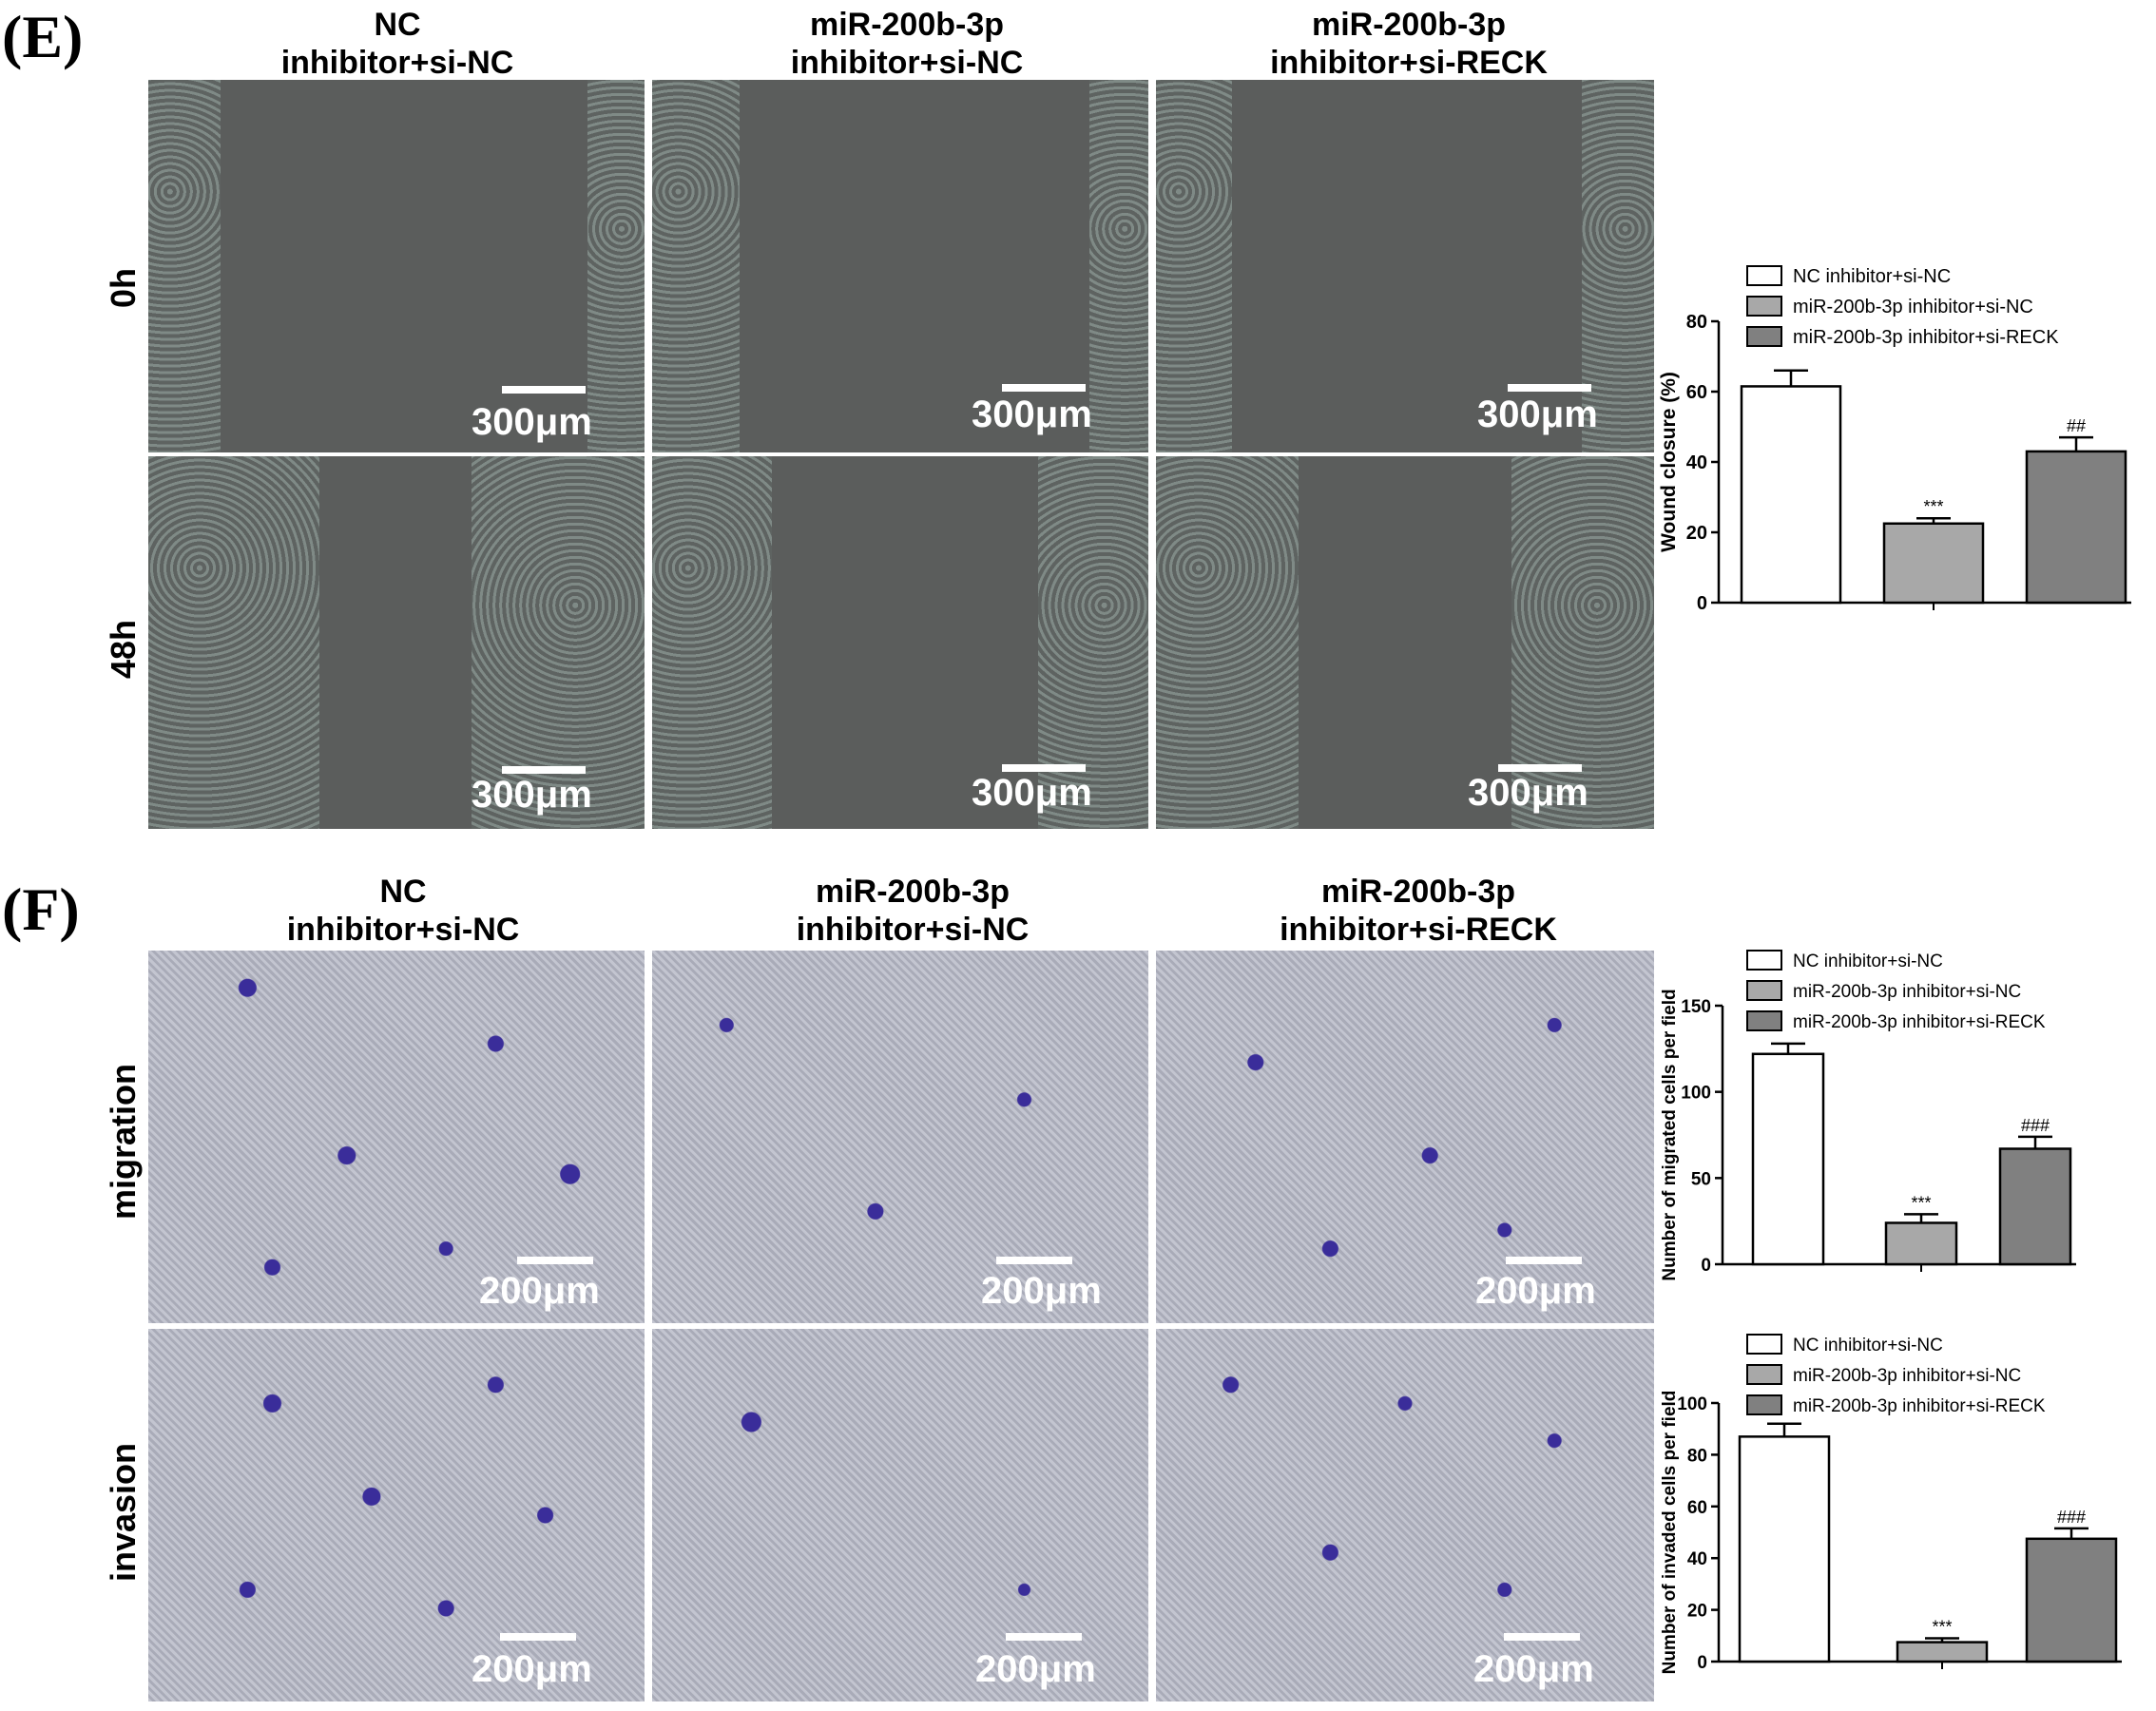 The width and height of the screenshot is (2156, 1711). I want to click on y-tick-label: 150, so click(1696, 1007).